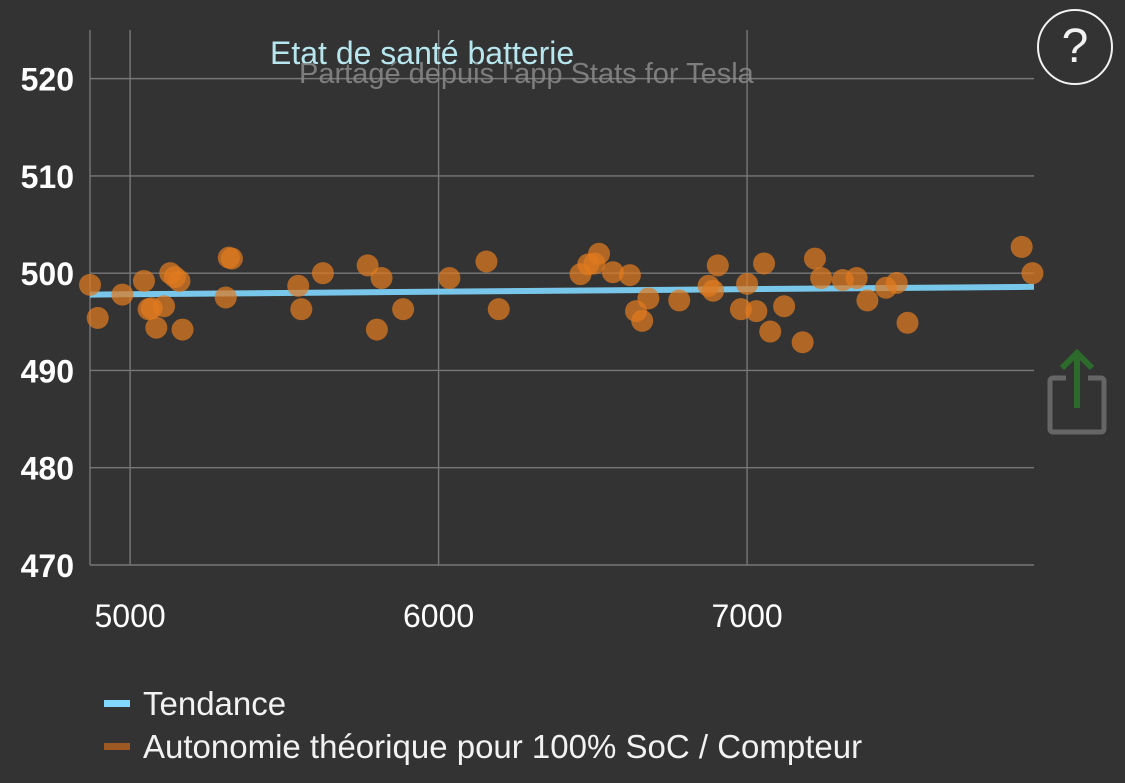  Describe the element at coordinates (1075, 47) in the screenshot. I see `help-button: ?` at that location.